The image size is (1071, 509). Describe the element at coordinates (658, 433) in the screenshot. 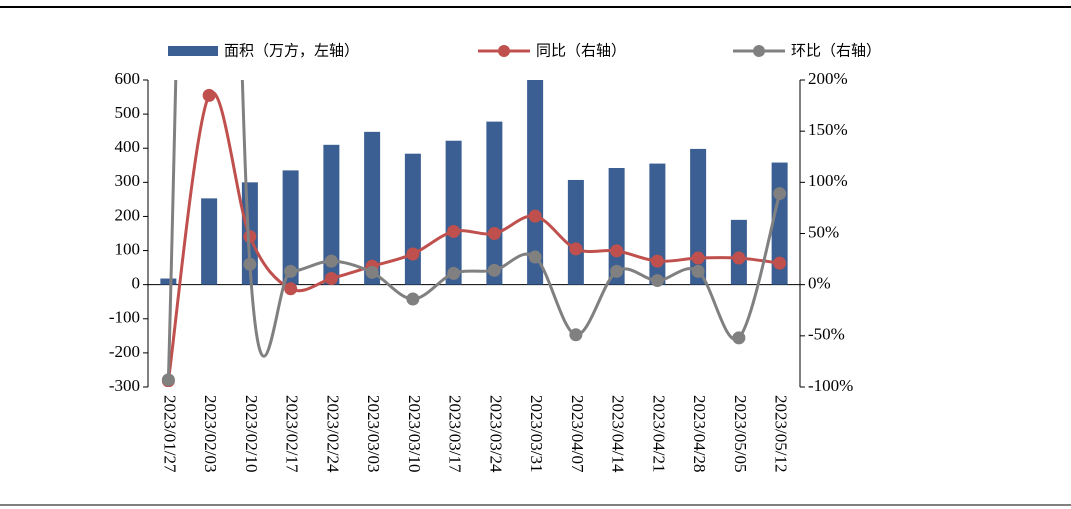

I see `x-tick-label: 2023/04/21` at that location.